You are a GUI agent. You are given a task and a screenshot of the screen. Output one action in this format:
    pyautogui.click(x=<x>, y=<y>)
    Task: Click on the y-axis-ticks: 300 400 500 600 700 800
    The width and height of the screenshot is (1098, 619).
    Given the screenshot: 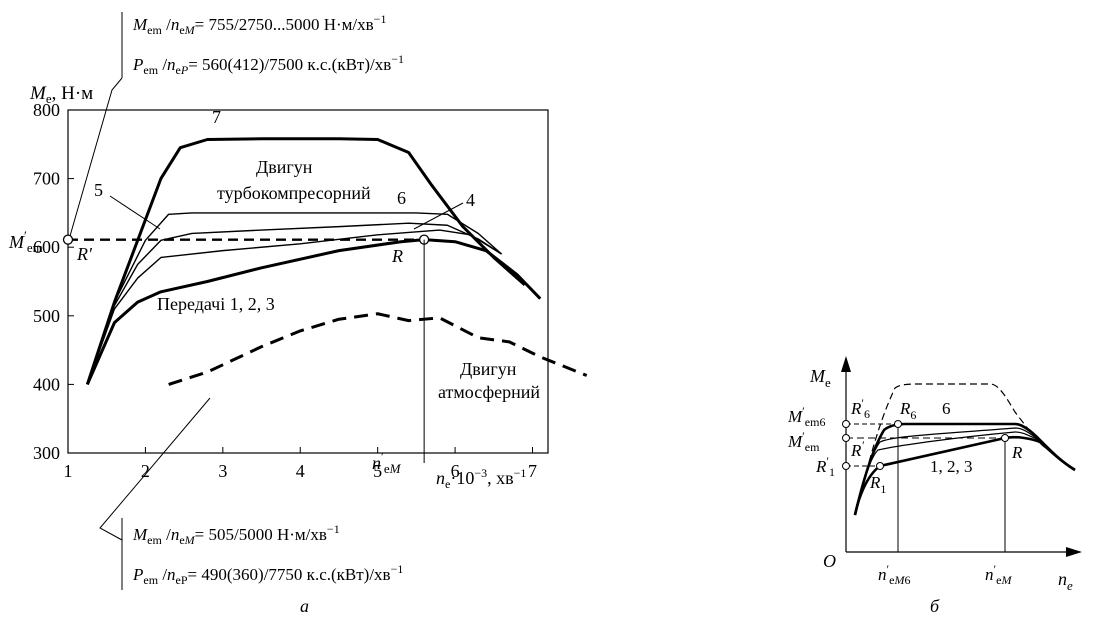 What is the action you would take?
    pyautogui.click(x=53, y=281)
    